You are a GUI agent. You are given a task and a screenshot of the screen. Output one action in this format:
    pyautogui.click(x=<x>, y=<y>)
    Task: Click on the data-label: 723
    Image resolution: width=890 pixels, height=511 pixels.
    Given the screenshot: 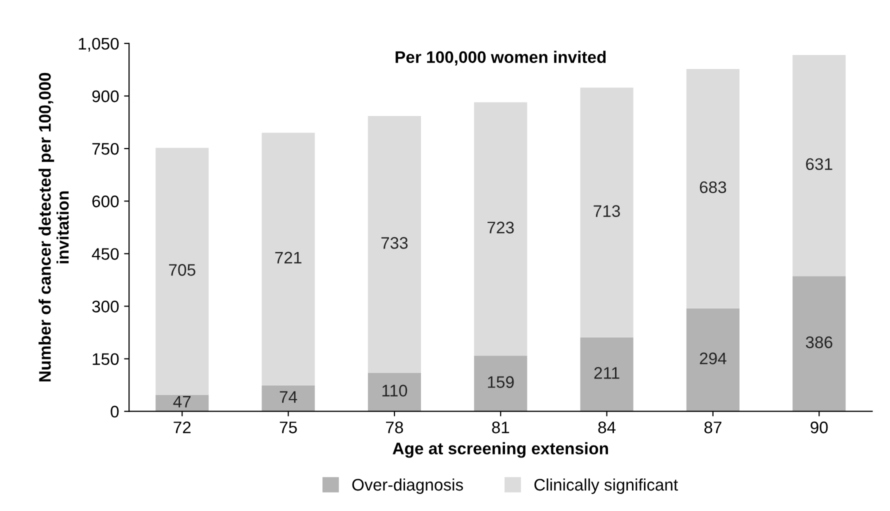 What is the action you would take?
    pyautogui.click(x=501, y=228)
    